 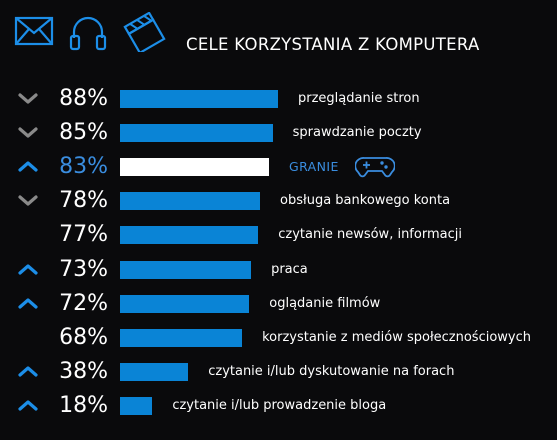 I want to click on bar-row: 88% przeglądanie stron, so click(x=278, y=99).